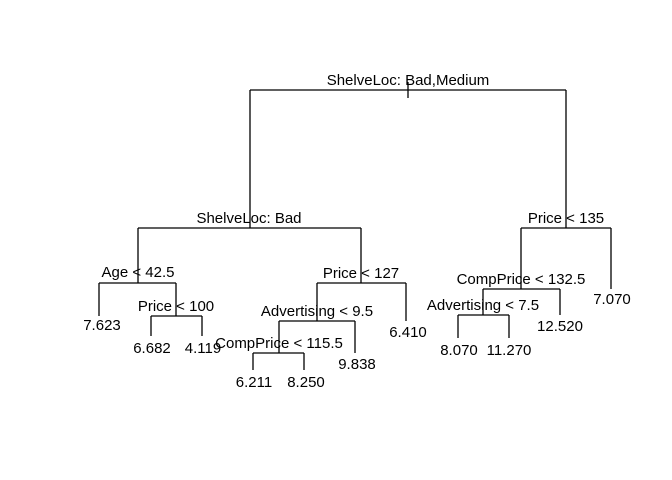 This screenshot has width=672, height=480. I want to click on split-label-price-100: Price < 100, so click(176, 306).